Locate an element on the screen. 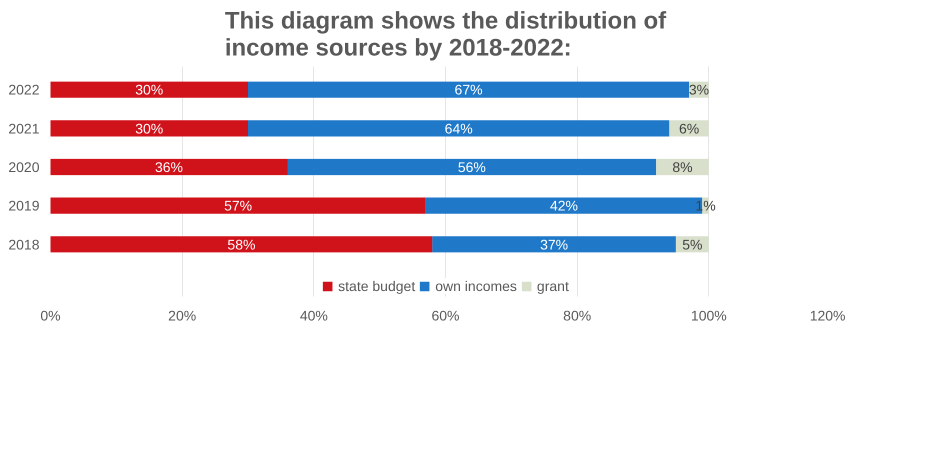 The height and width of the screenshot is (465, 935). legend-label: own incomes is located at coordinates (476, 286).